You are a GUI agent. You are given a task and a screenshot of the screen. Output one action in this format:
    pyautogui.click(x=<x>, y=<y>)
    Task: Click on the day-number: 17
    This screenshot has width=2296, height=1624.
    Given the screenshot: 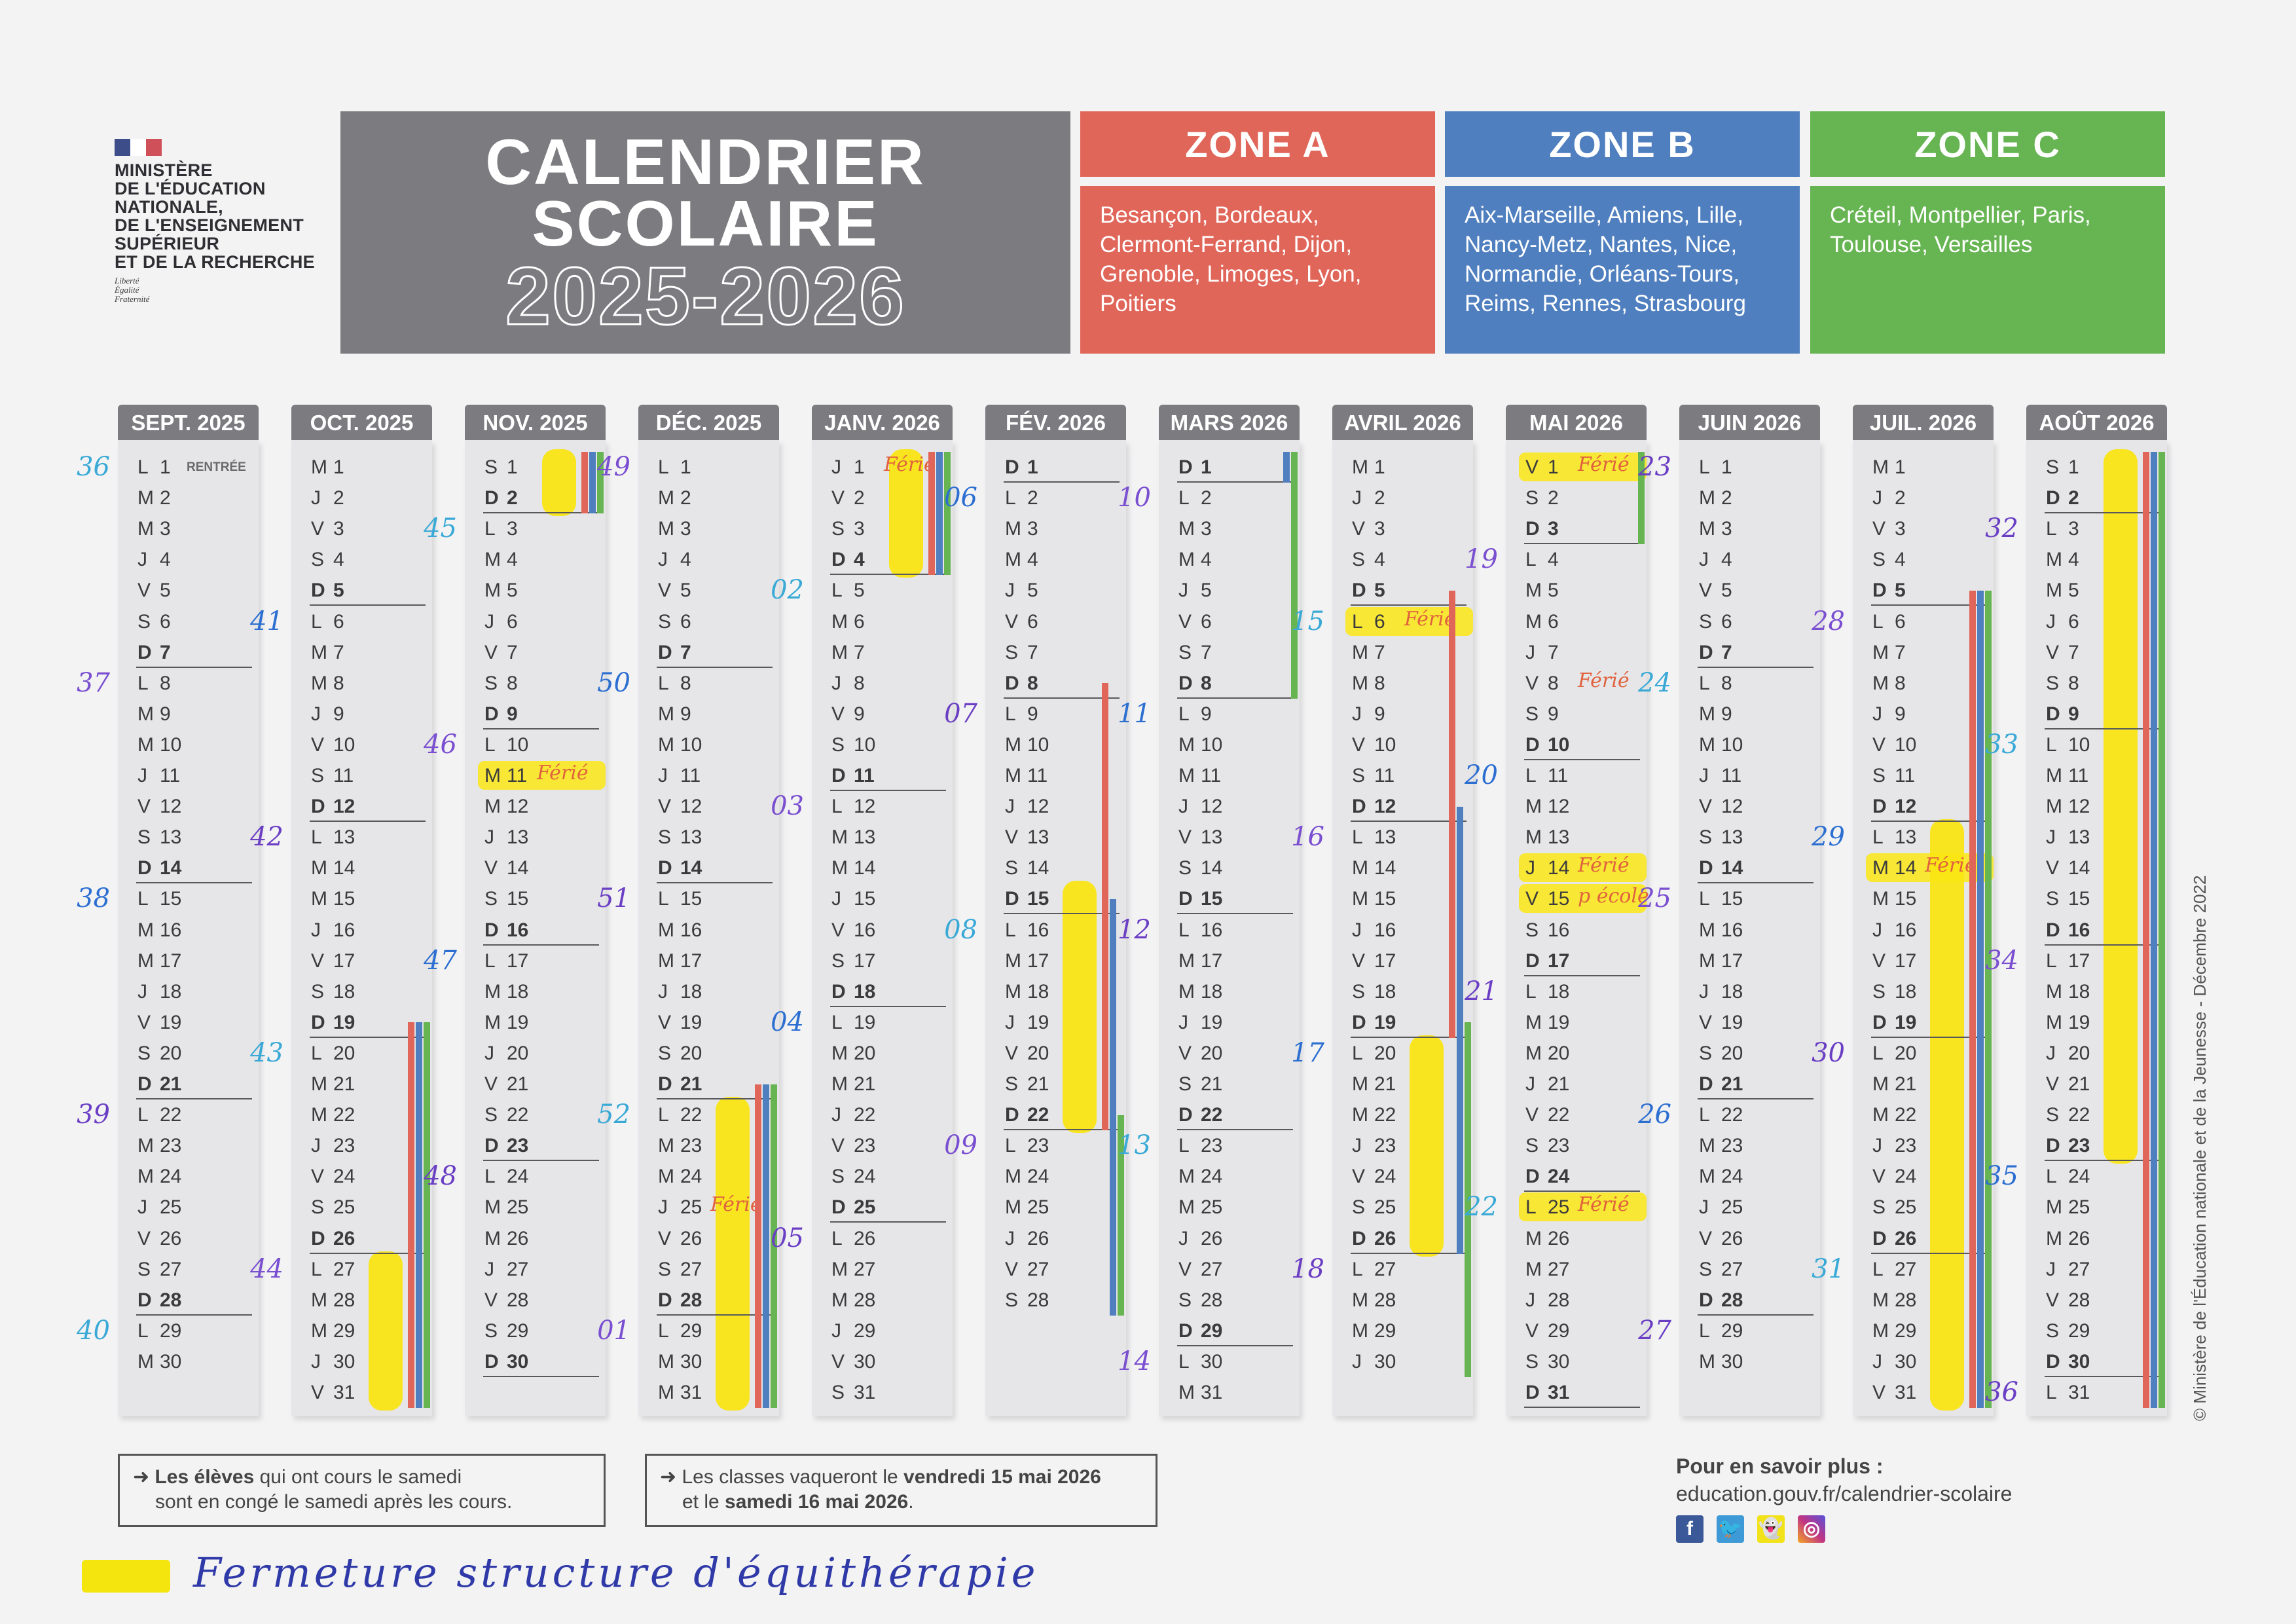 What is the action you would take?
    pyautogui.click(x=1385, y=961)
    